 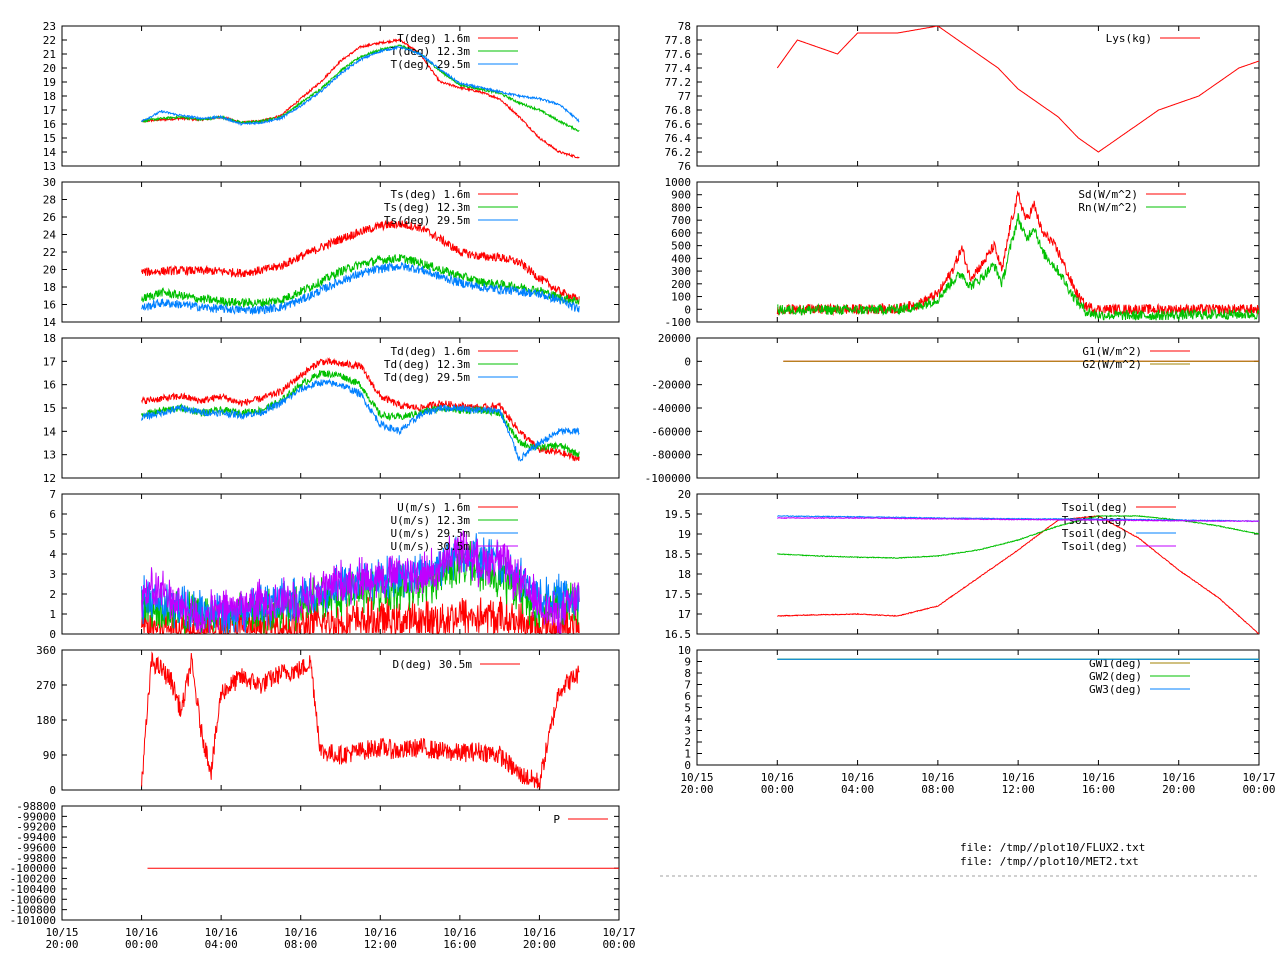 I want to click on y-tick-label: 12, so click(x=49, y=478).